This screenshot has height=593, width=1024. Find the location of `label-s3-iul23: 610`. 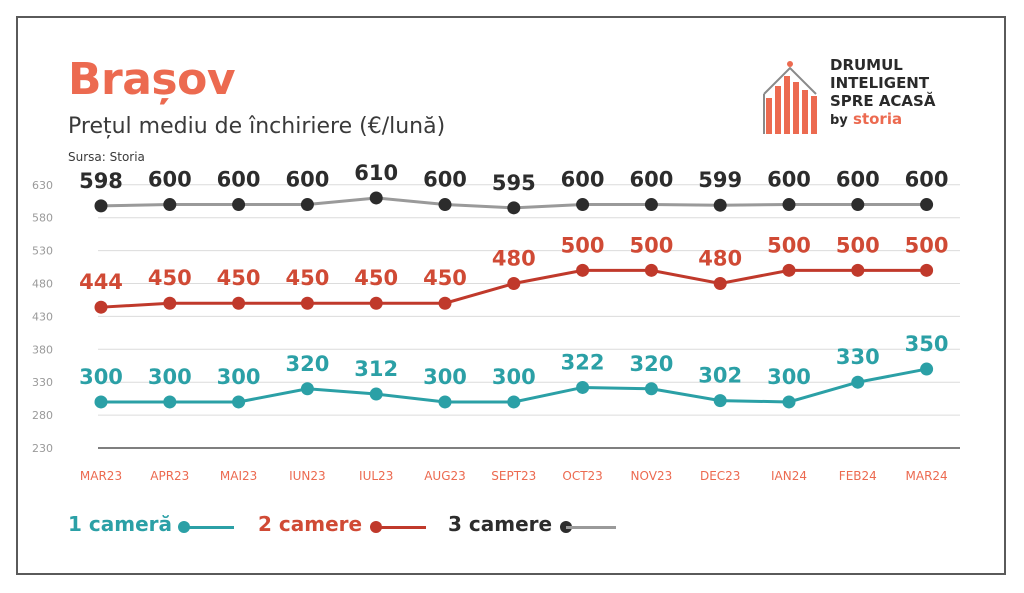

label-s3-iul23: 610 is located at coordinates (376, 173).